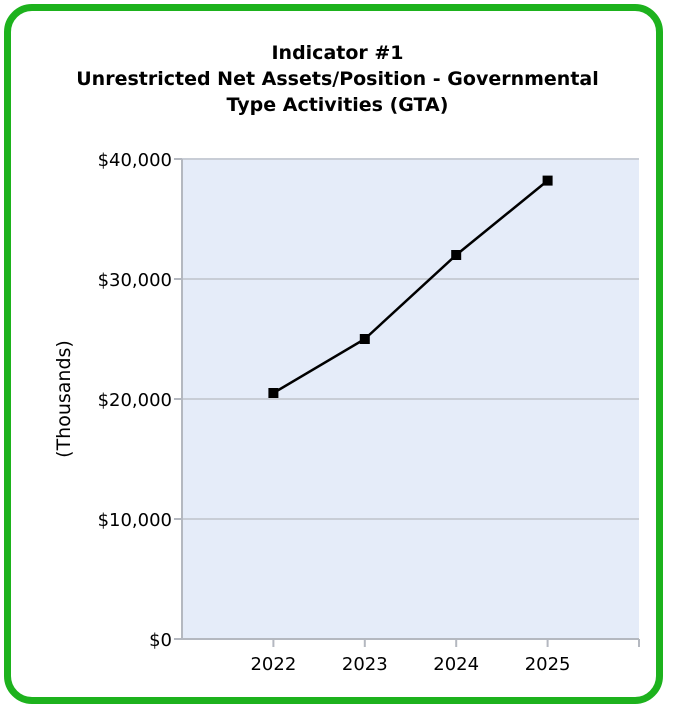 Image resolution: width=675 pixels, height=717 pixels. I want to click on x-tick-label: 2023, so click(365, 664).